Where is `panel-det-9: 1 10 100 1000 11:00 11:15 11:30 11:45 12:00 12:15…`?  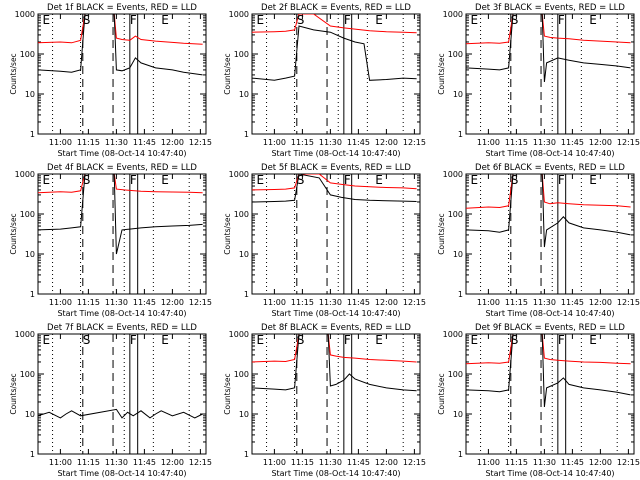
panel-det-9: 1 10 100 1000 11:00 11:15 11:30 11:45 12:00 12:15… is located at coordinates (538, 400).